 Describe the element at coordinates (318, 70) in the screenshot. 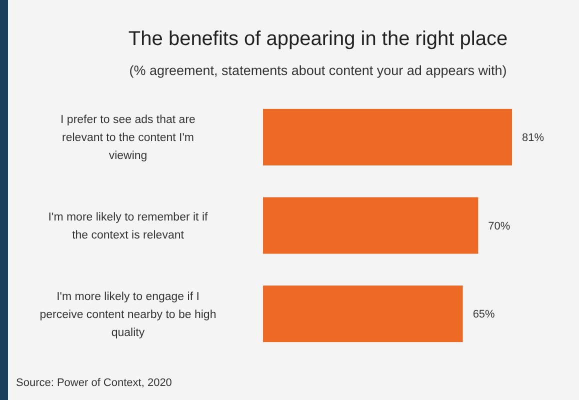

I see `chart-subtitle: (% agreement, statements about content your ad appears with)` at that location.